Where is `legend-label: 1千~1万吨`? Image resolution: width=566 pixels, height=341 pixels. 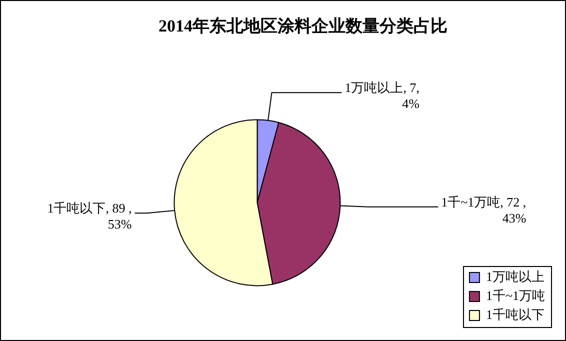 legend-label: 1千~1万吨 is located at coordinates (516, 295).